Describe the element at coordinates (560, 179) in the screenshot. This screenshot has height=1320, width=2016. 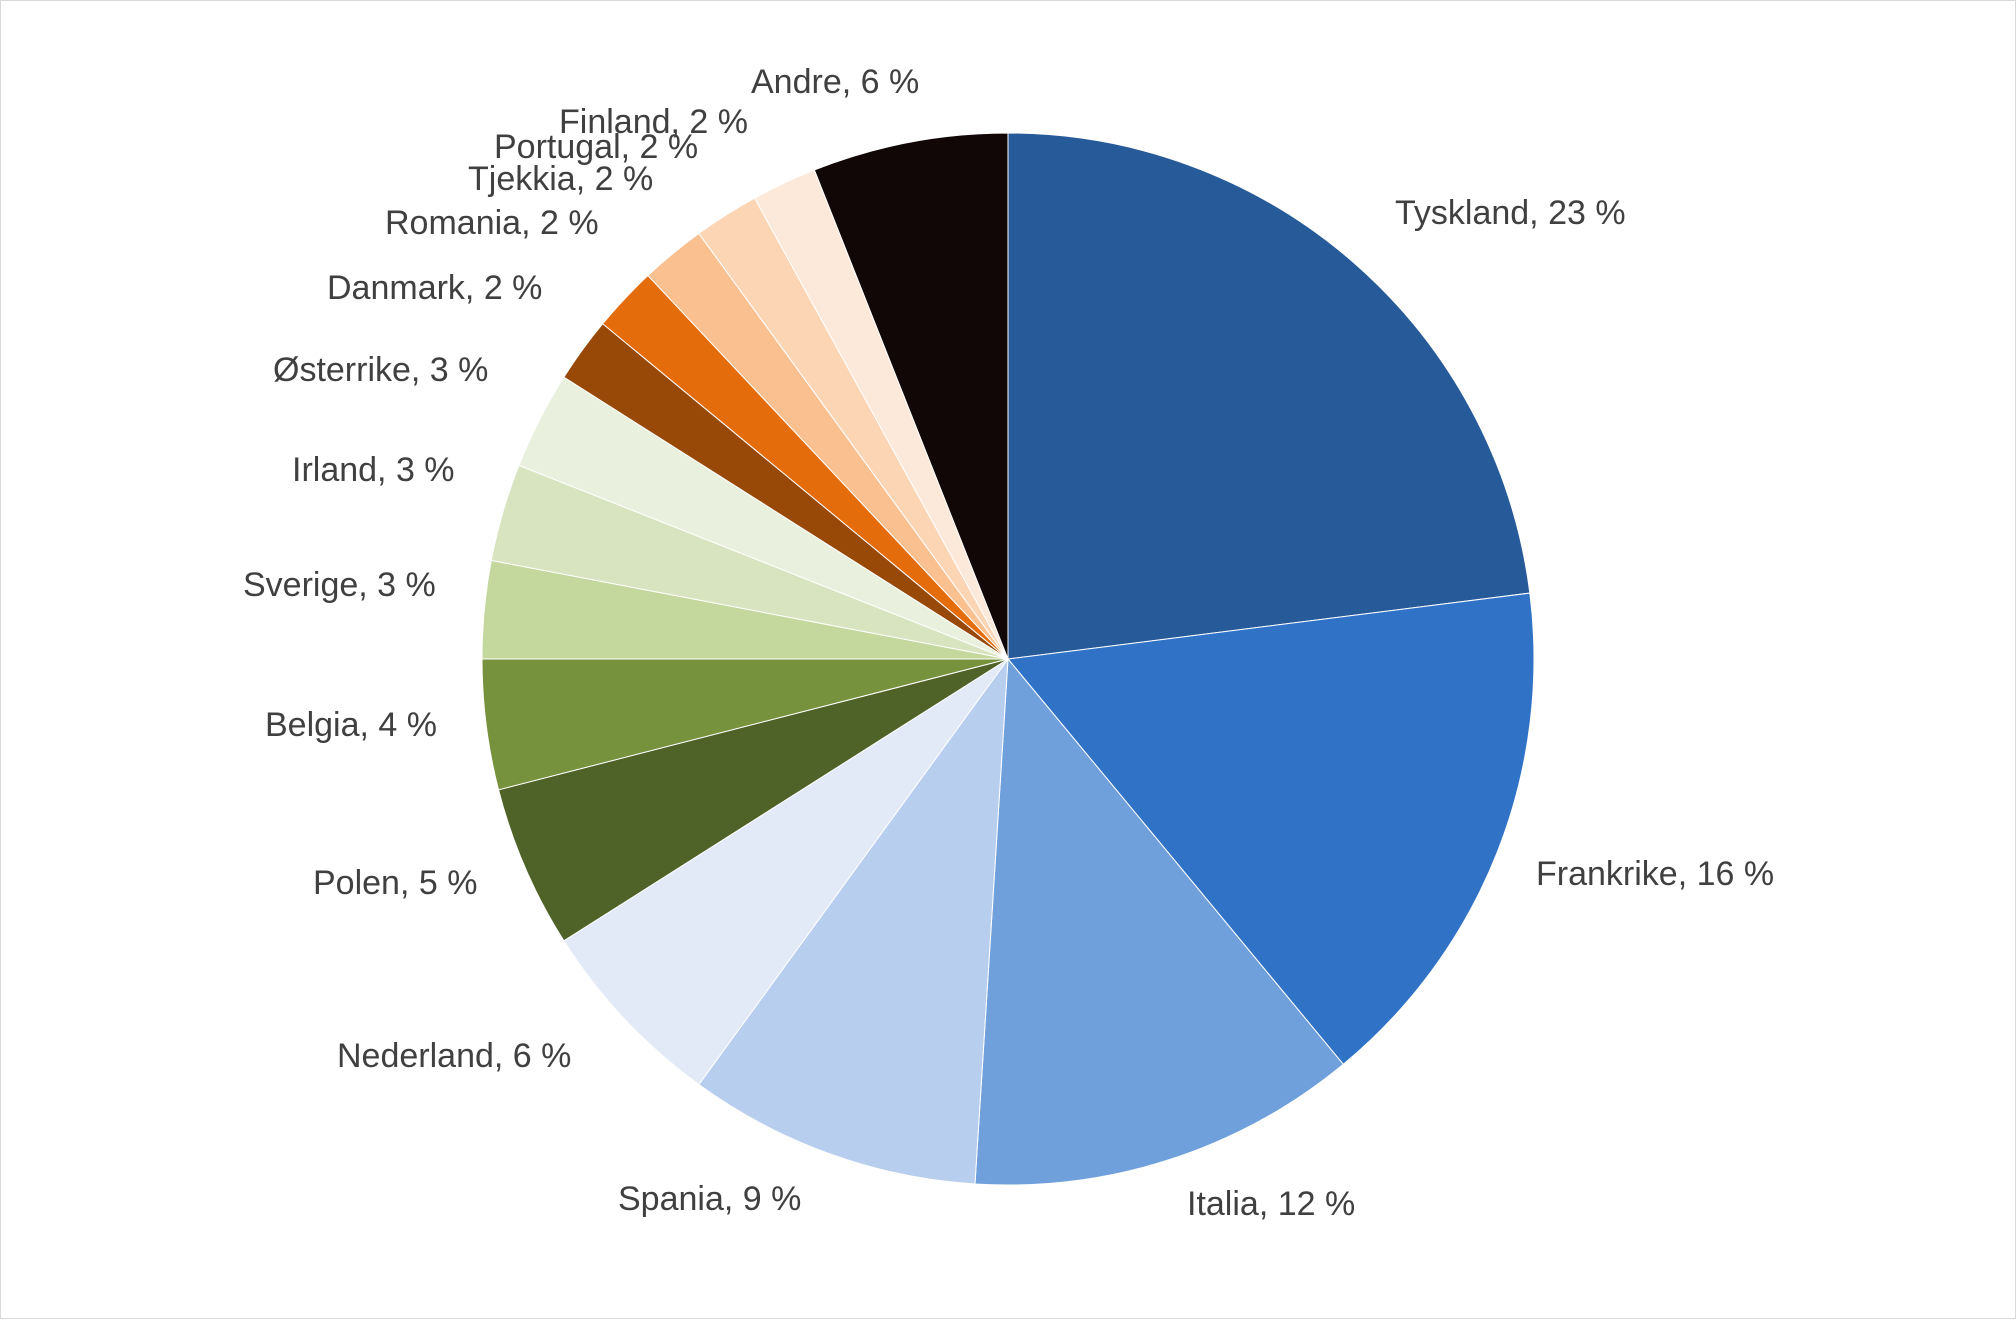
I see `data-label-tjekkia: Tjekkia, 2 %` at that location.